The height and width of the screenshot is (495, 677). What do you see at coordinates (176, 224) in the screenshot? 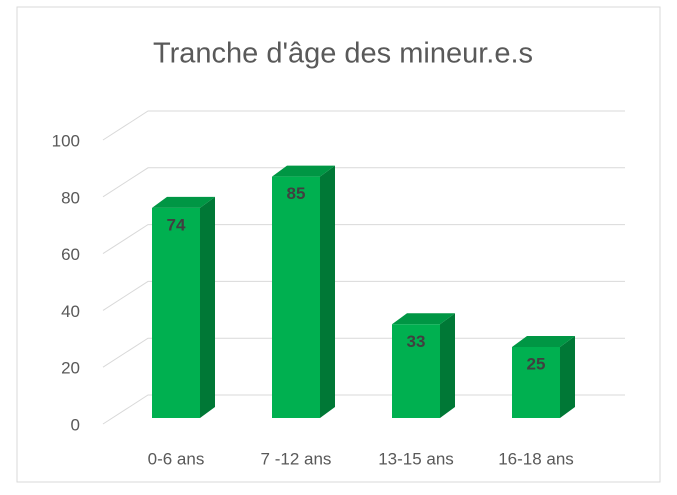
I see `data-label: 74` at bounding box center [176, 224].